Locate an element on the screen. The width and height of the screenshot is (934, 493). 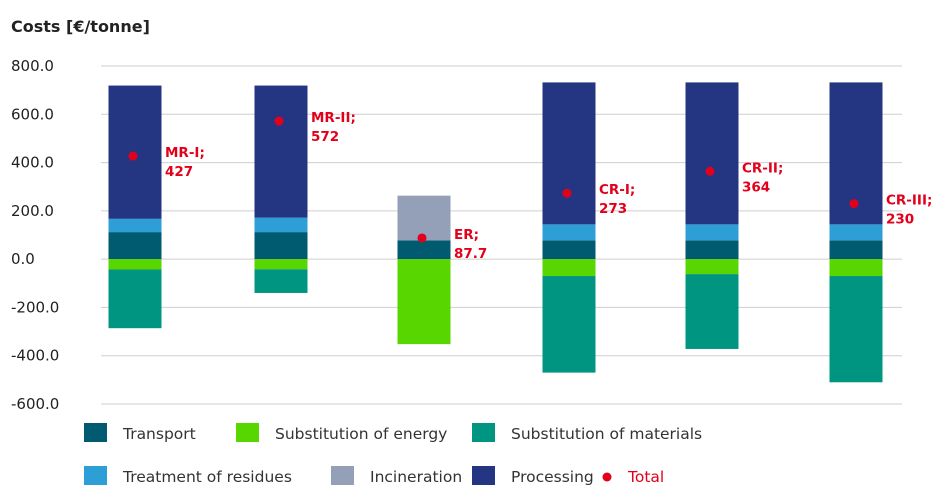
bar-er-substitution-of-energy is located at coordinates (424, 302).